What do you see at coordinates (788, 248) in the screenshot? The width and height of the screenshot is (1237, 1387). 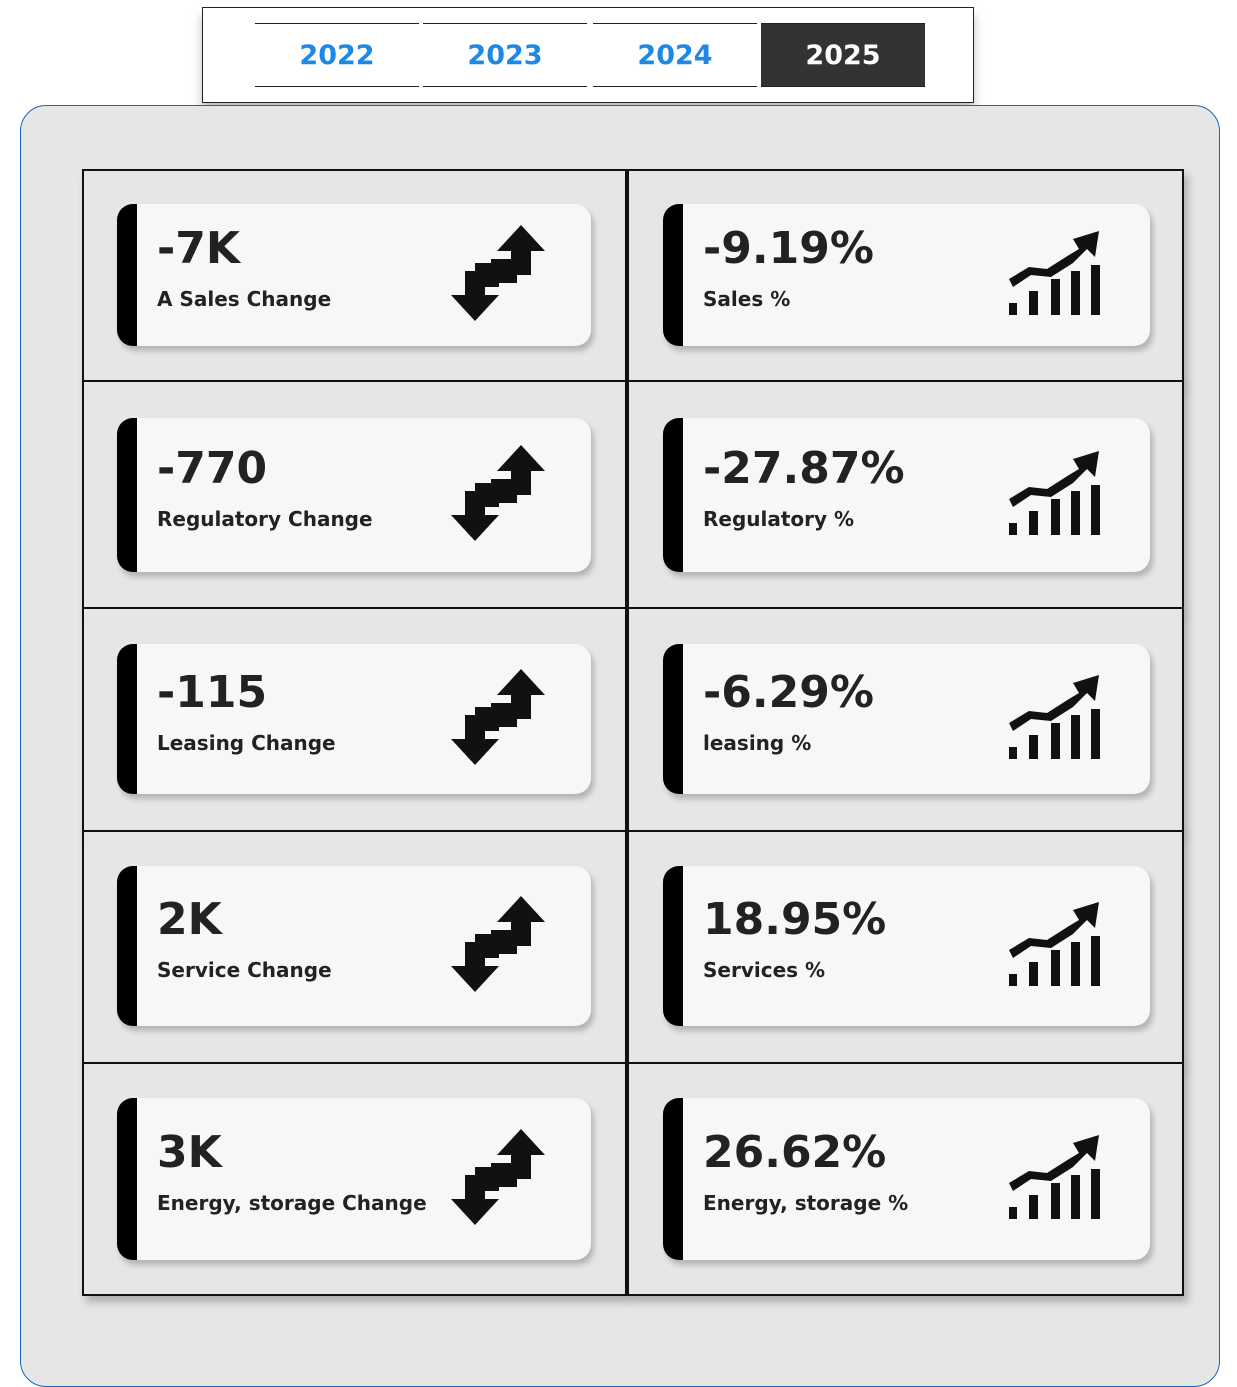 I see `kpi-value: -9.19%` at bounding box center [788, 248].